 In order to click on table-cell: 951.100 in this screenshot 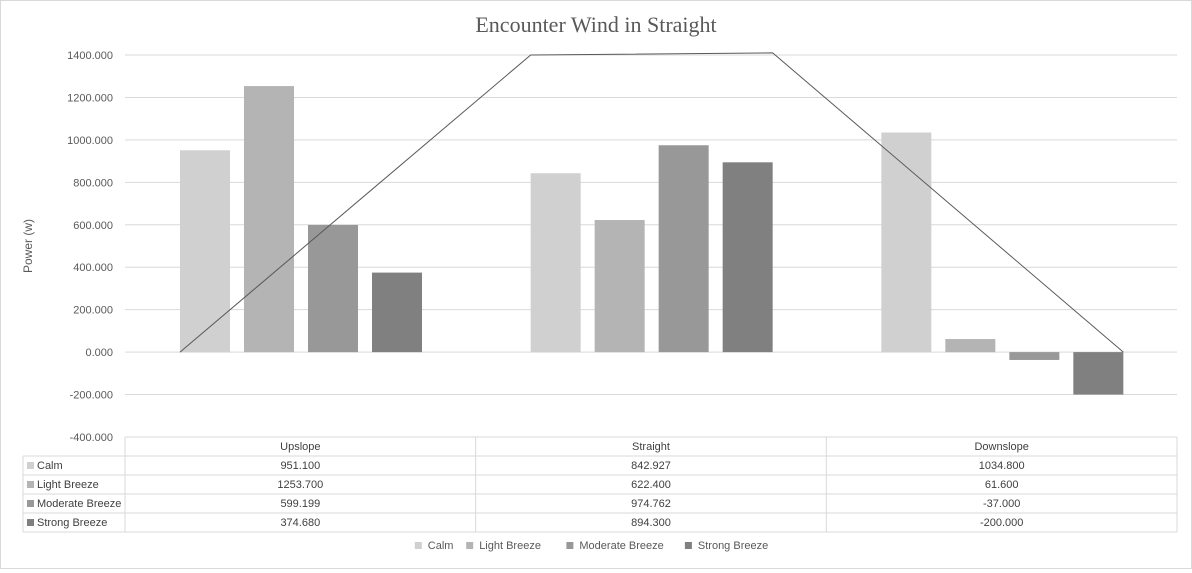, I will do `click(300, 466)`.